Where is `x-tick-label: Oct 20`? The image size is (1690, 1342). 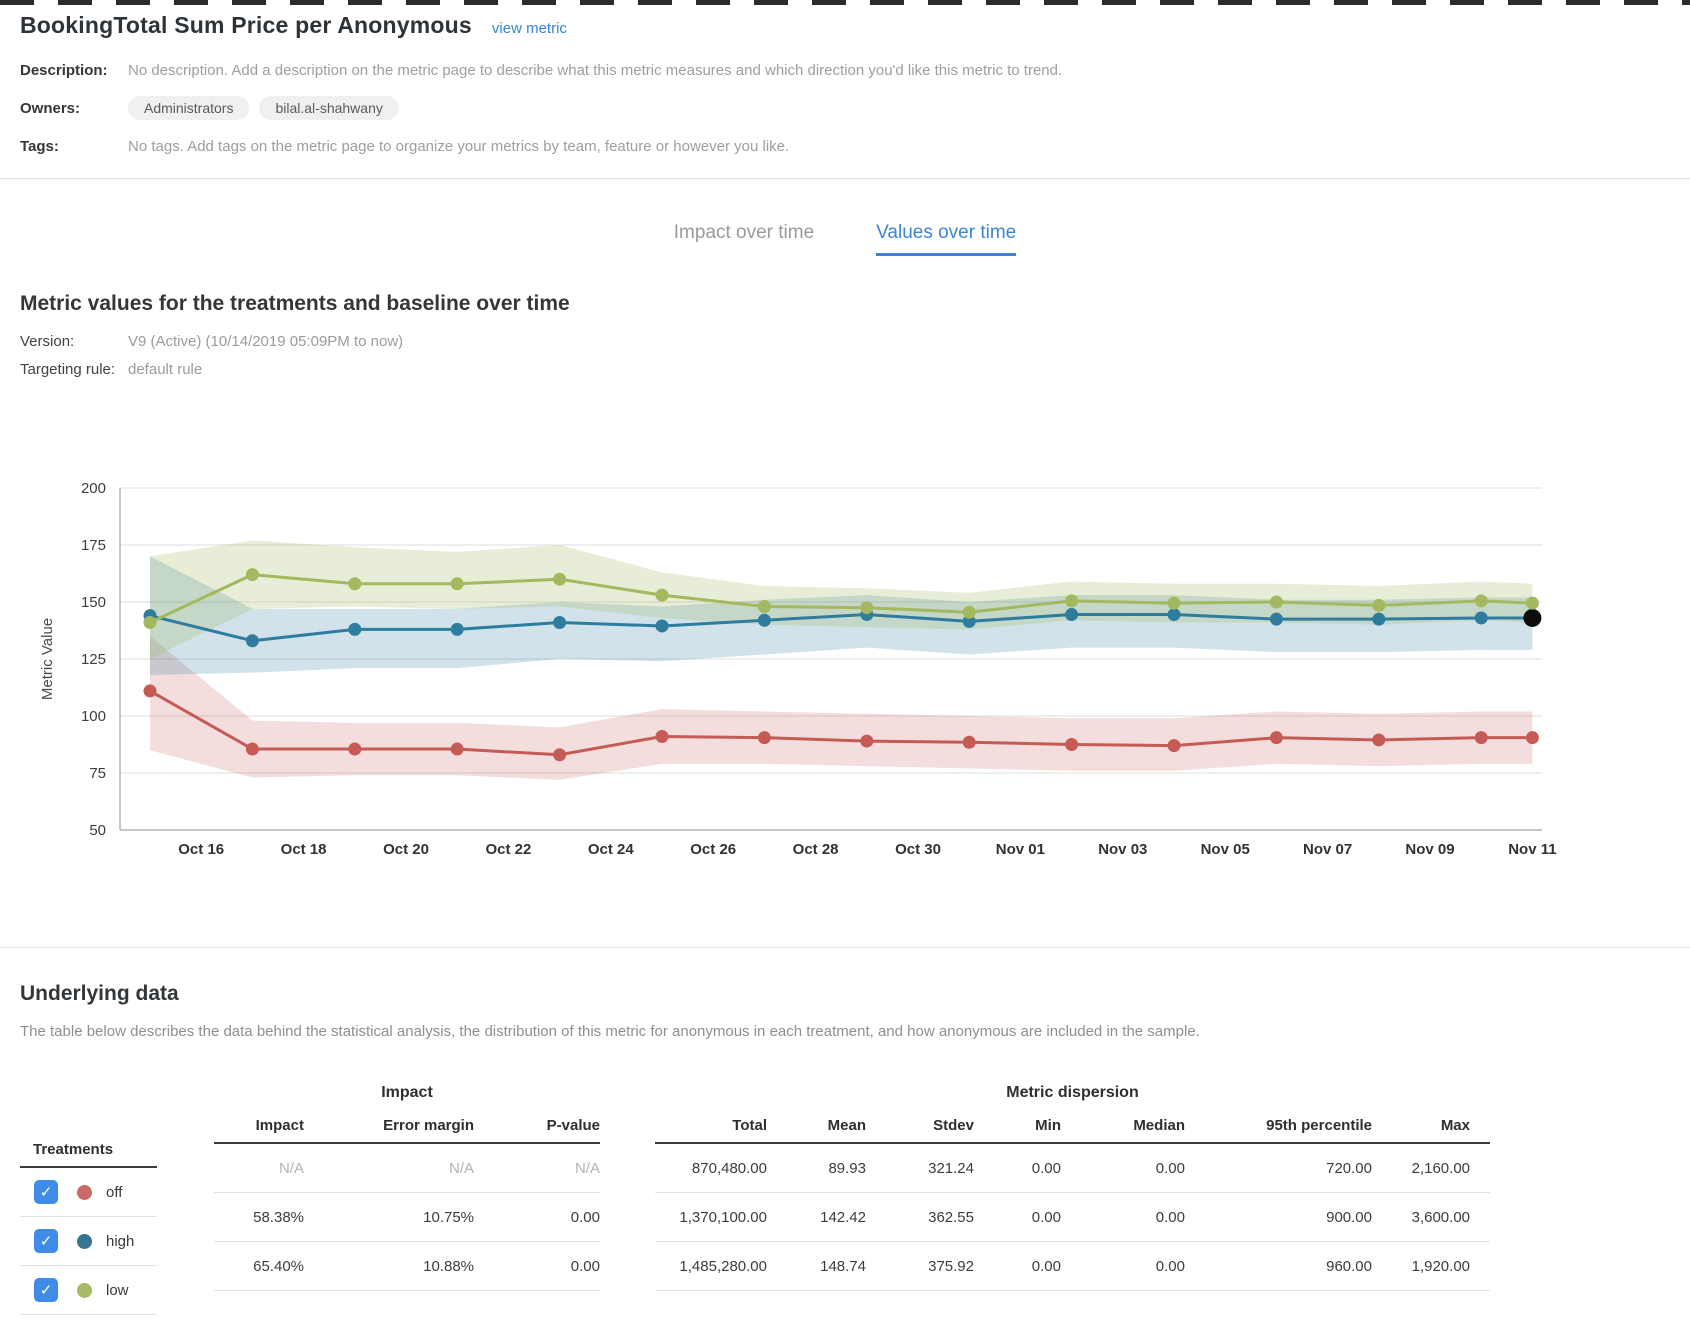 x-tick-label: Oct 20 is located at coordinates (406, 849).